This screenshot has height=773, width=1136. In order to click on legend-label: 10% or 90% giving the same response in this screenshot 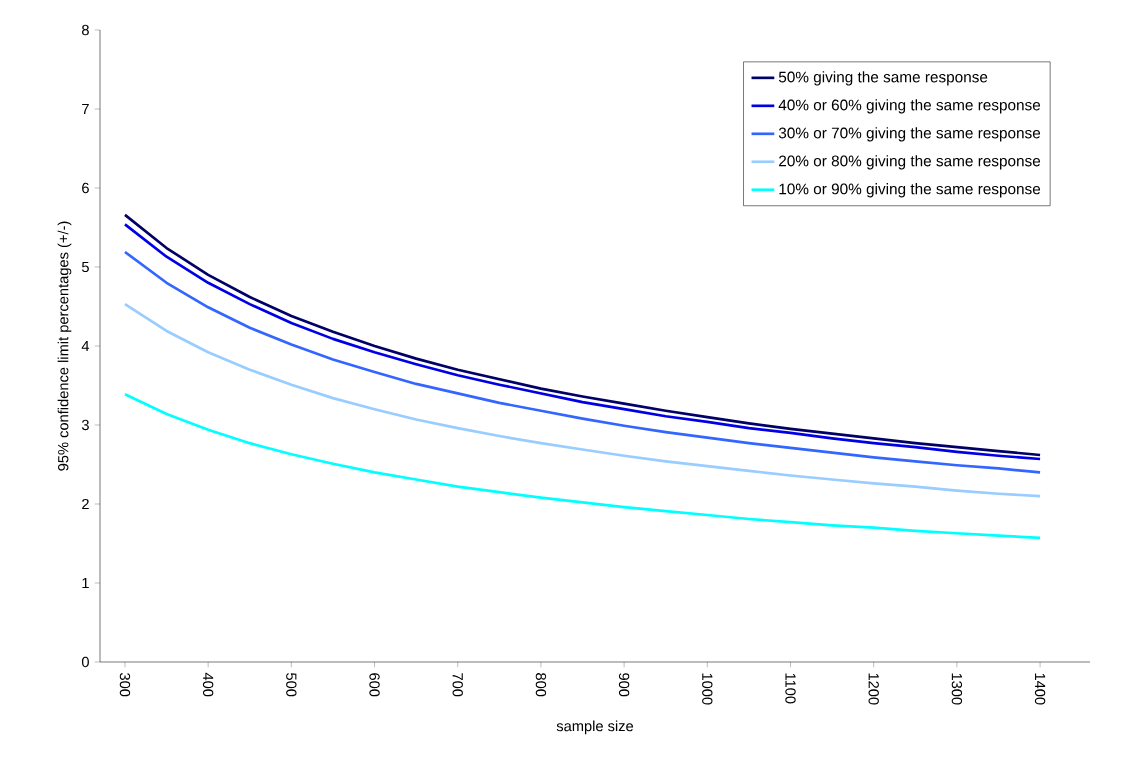, I will do `click(910, 190)`.